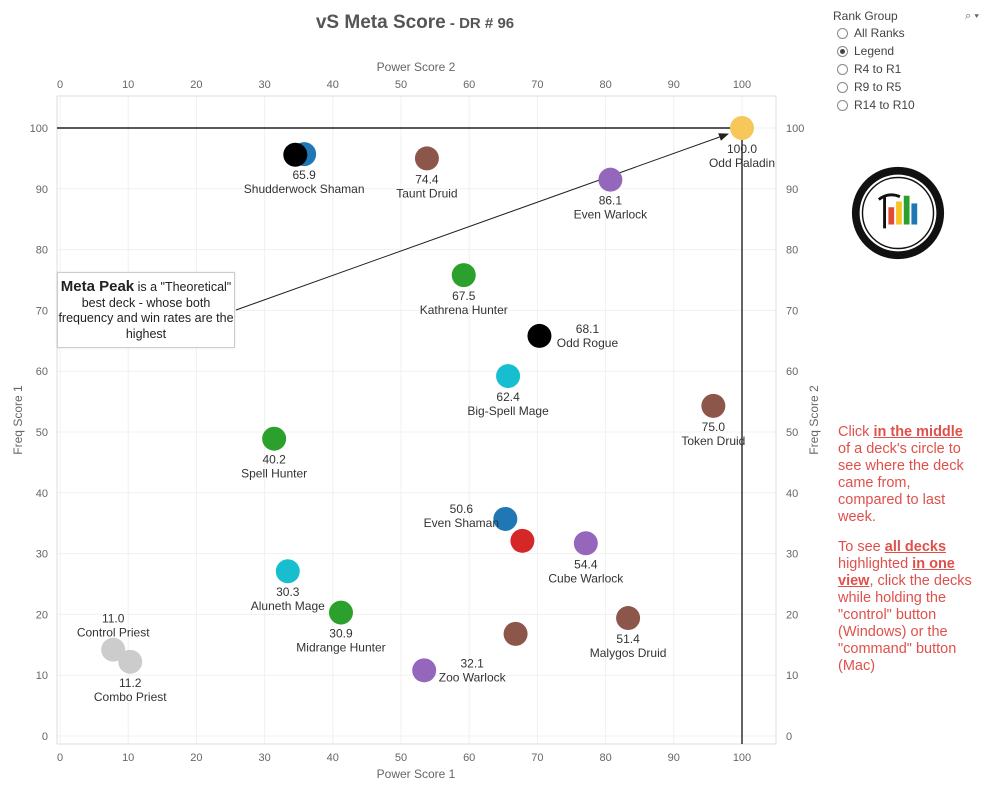 Image resolution: width=989 pixels, height=787 pixels. Describe the element at coordinates (605, 85) in the screenshot. I see `x-top-tick-label: 80` at that location.